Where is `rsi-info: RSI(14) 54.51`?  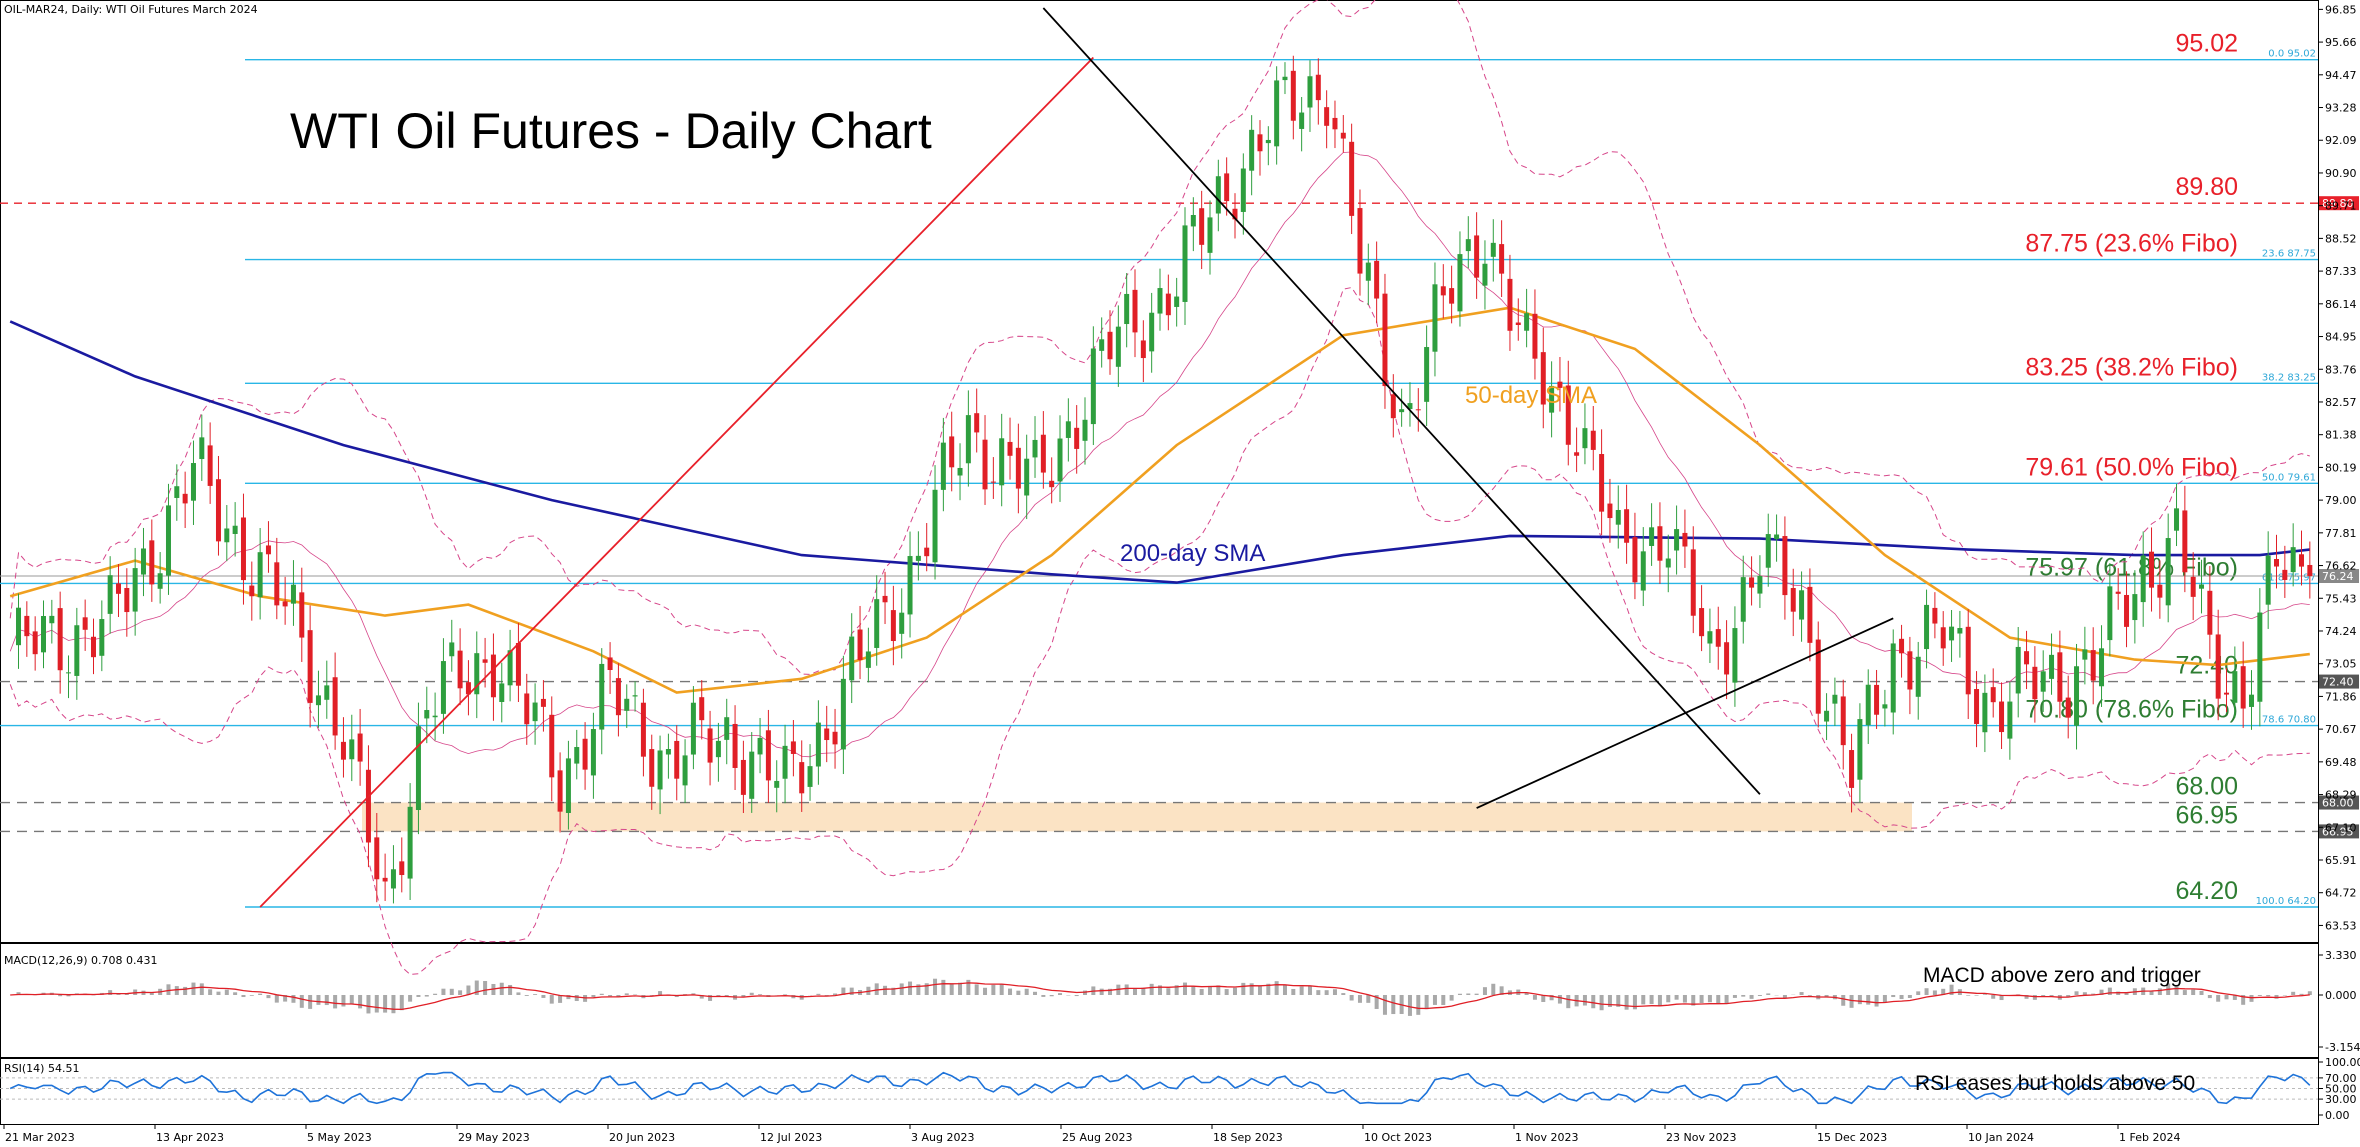 rsi-info: RSI(14) 54.51 is located at coordinates (41, 1068).